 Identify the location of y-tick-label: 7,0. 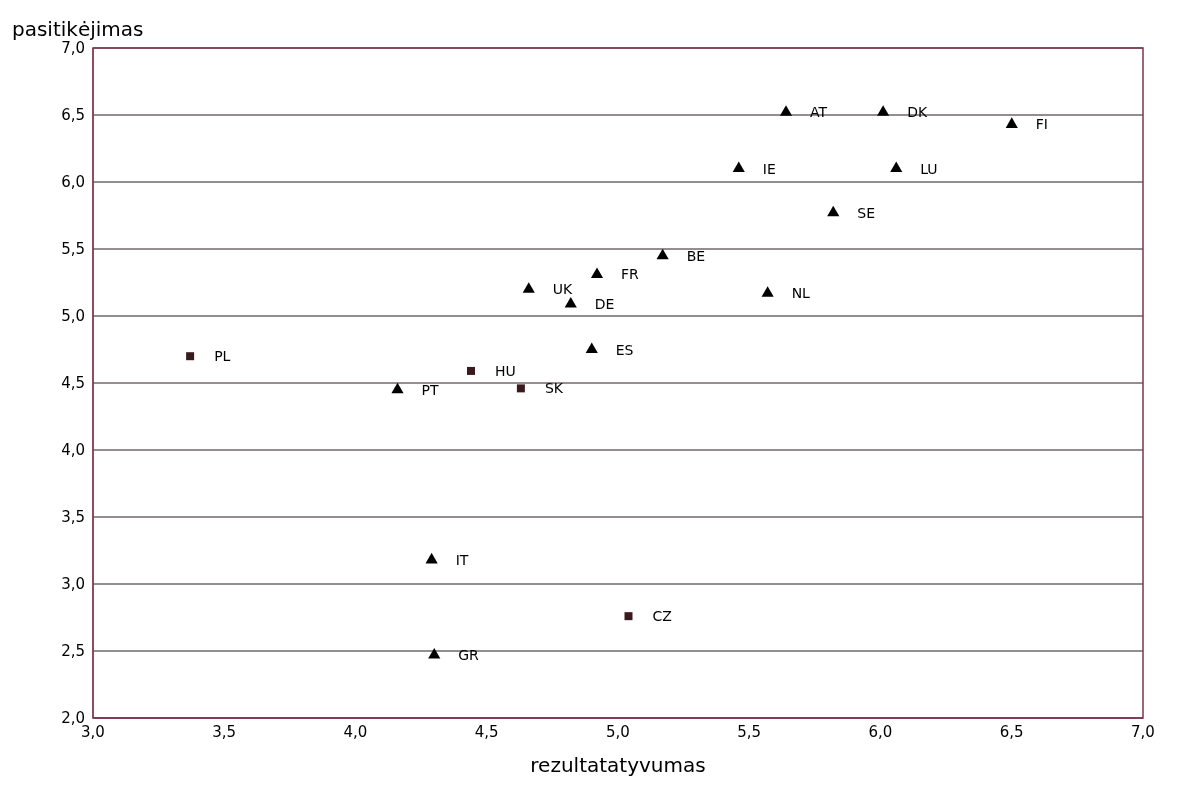
(73, 48).